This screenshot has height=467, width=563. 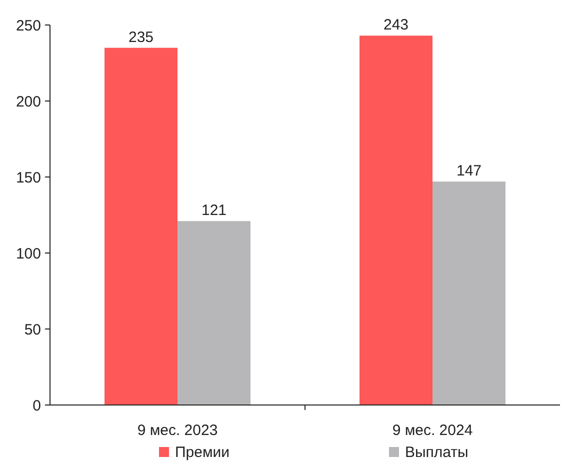 What do you see at coordinates (28, 253) in the screenshot?
I see `y-tick-label: 100` at bounding box center [28, 253].